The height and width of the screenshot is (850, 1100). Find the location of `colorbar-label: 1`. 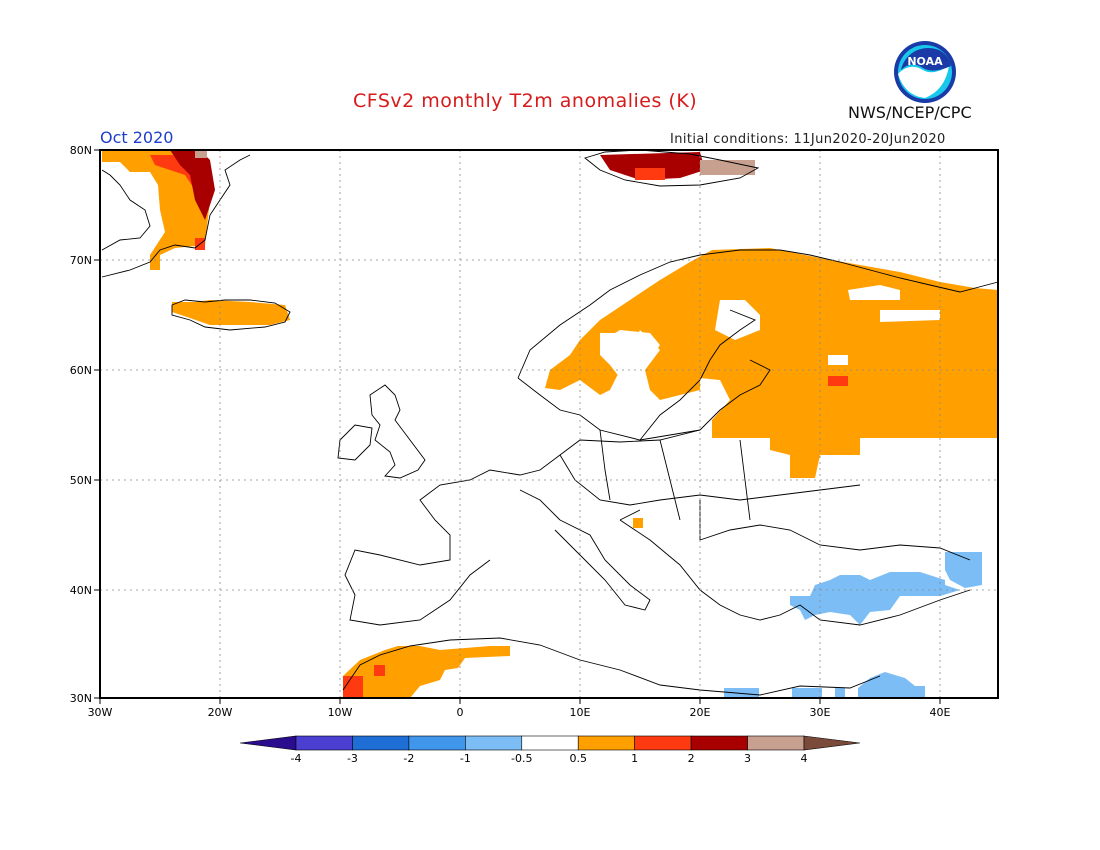

colorbar-label: 1 is located at coordinates (634, 758).